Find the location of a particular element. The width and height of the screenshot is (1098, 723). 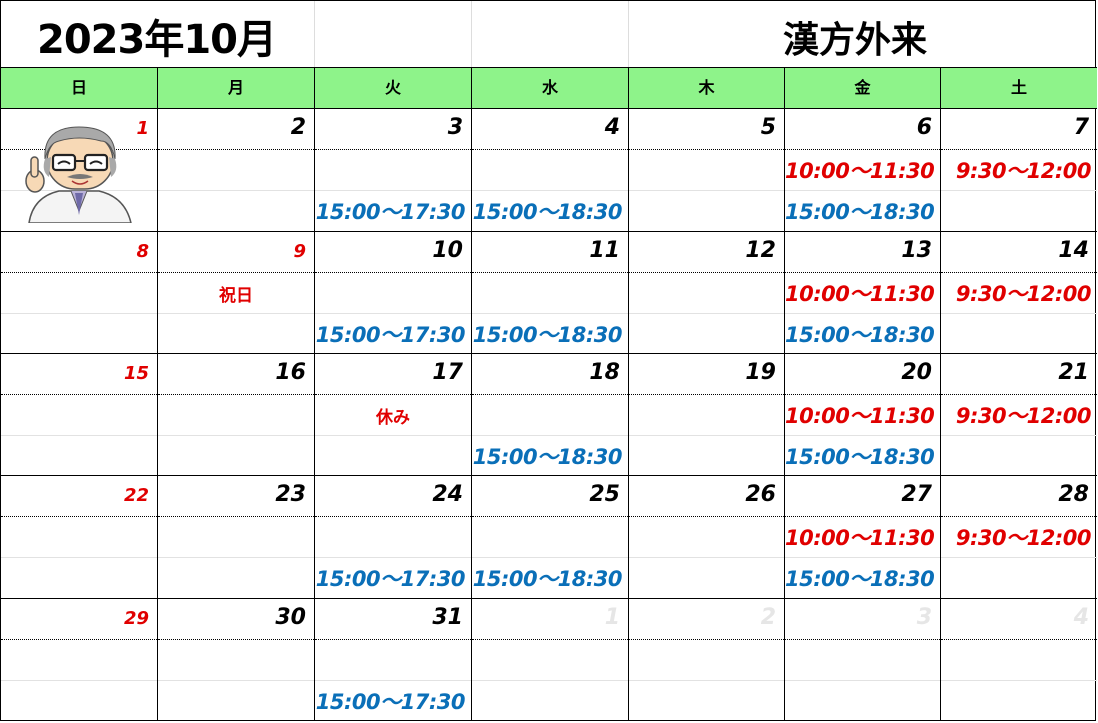

day-number: 5 is located at coordinates (768, 127).